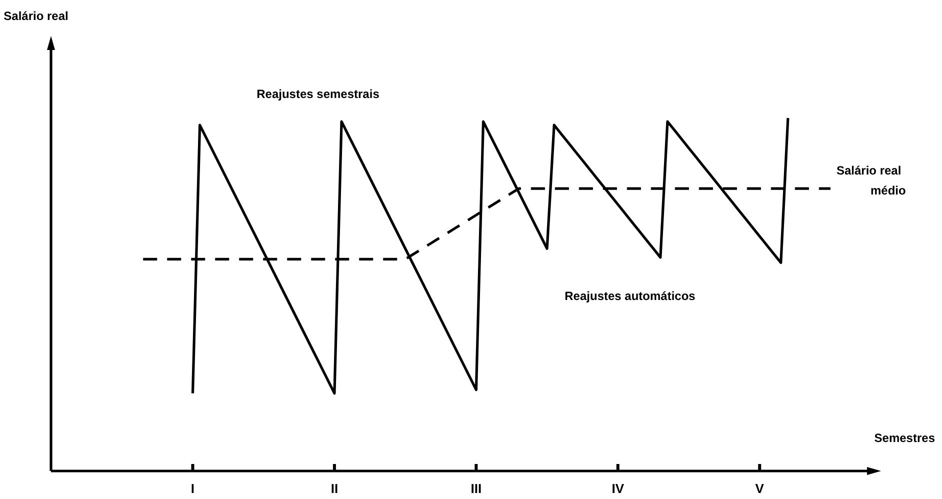 This screenshot has width=942, height=499. Describe the element at coordinates (476, 488) in the screenshot. I see `x-tick-label: III` at that location.